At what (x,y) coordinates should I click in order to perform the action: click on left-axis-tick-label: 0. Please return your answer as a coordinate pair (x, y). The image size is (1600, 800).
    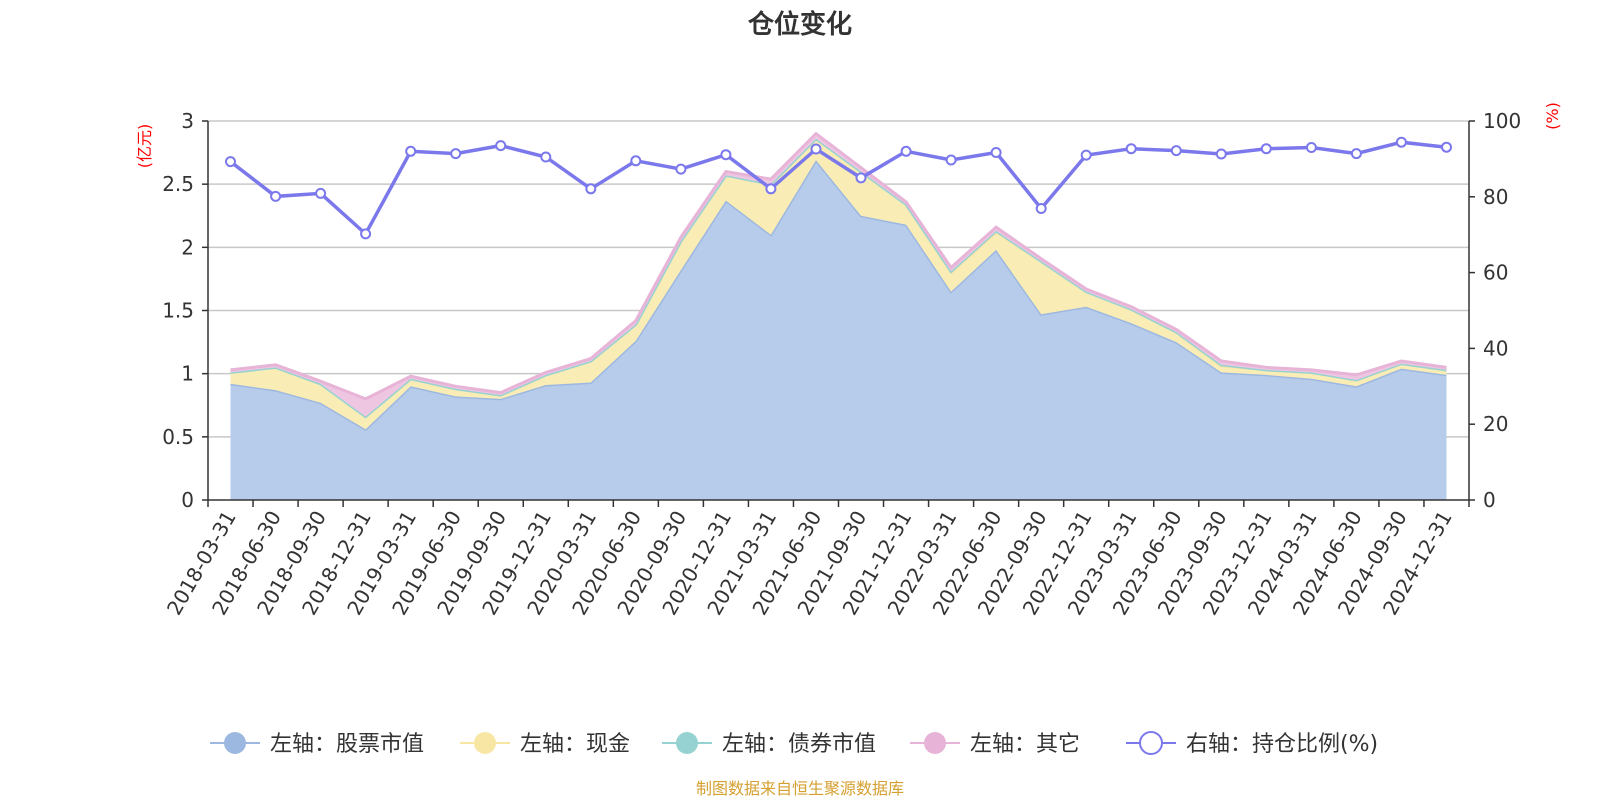
    Looking at the image, I should click on (187, 500).